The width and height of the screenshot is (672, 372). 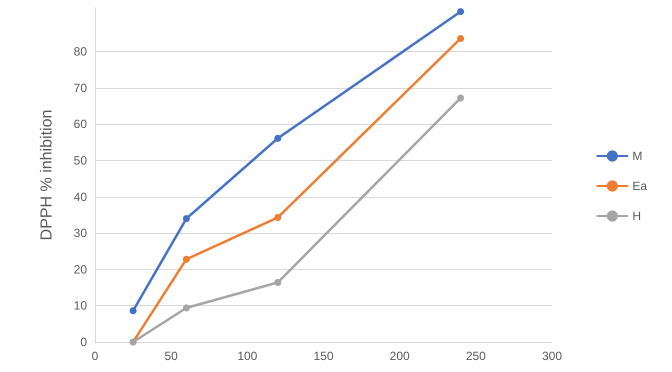 I want to click on y-tick-label: 70, so click(x=81, y=87).